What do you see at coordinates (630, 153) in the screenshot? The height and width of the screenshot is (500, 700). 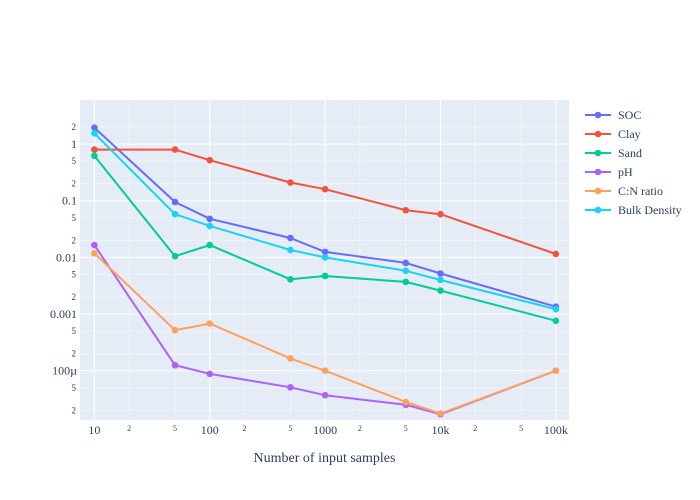 I see `legend-label: Sand` at bounding box center [630, 153].